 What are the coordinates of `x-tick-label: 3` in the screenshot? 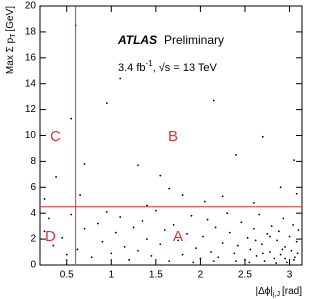 It's located at (290, 275).